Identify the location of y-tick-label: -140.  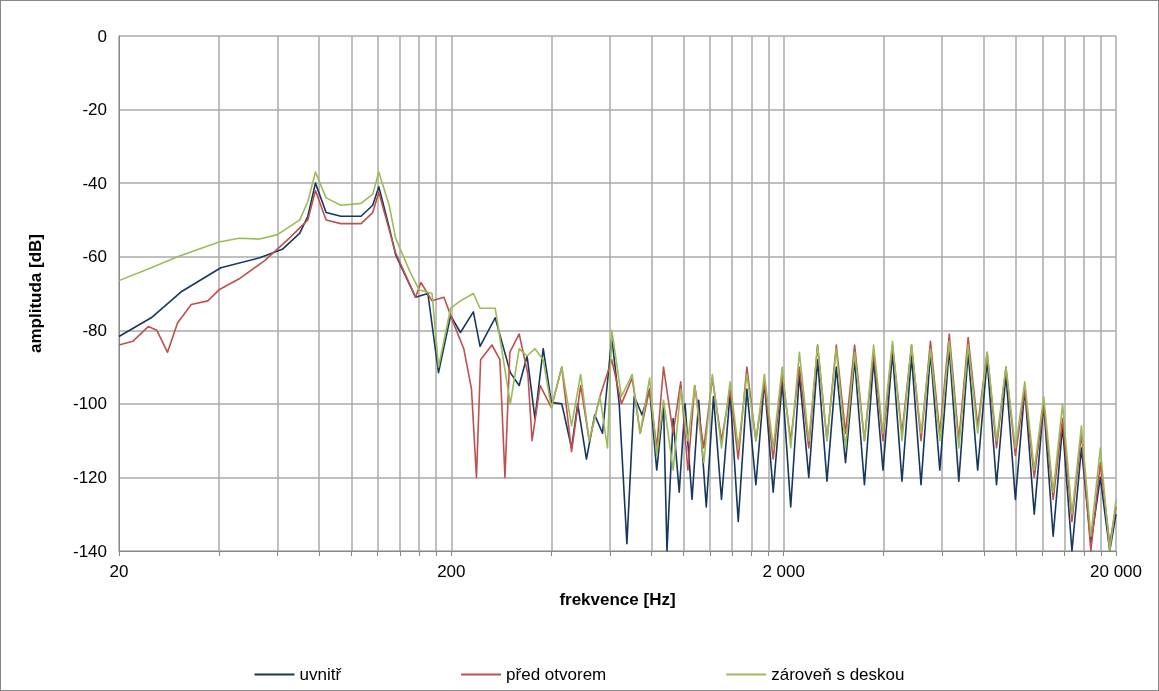
(89, 551).